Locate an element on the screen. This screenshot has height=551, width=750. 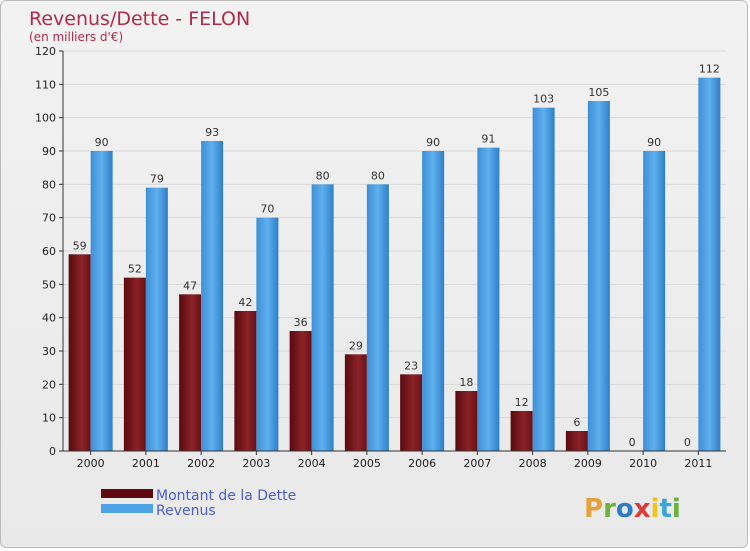
data-label: 112 is located at coordinates (709, 69).